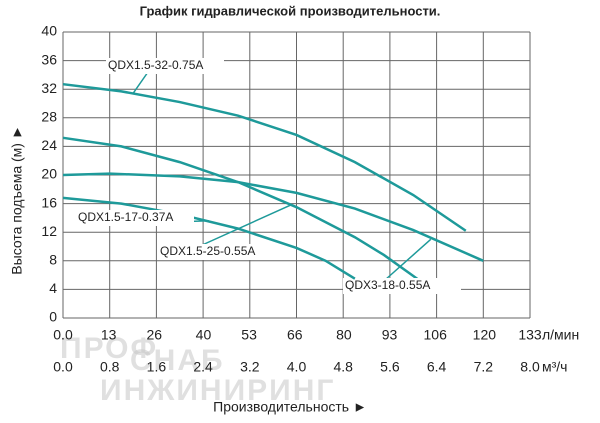  I want to click on x2-tick-label: 53, so click(249, 335).